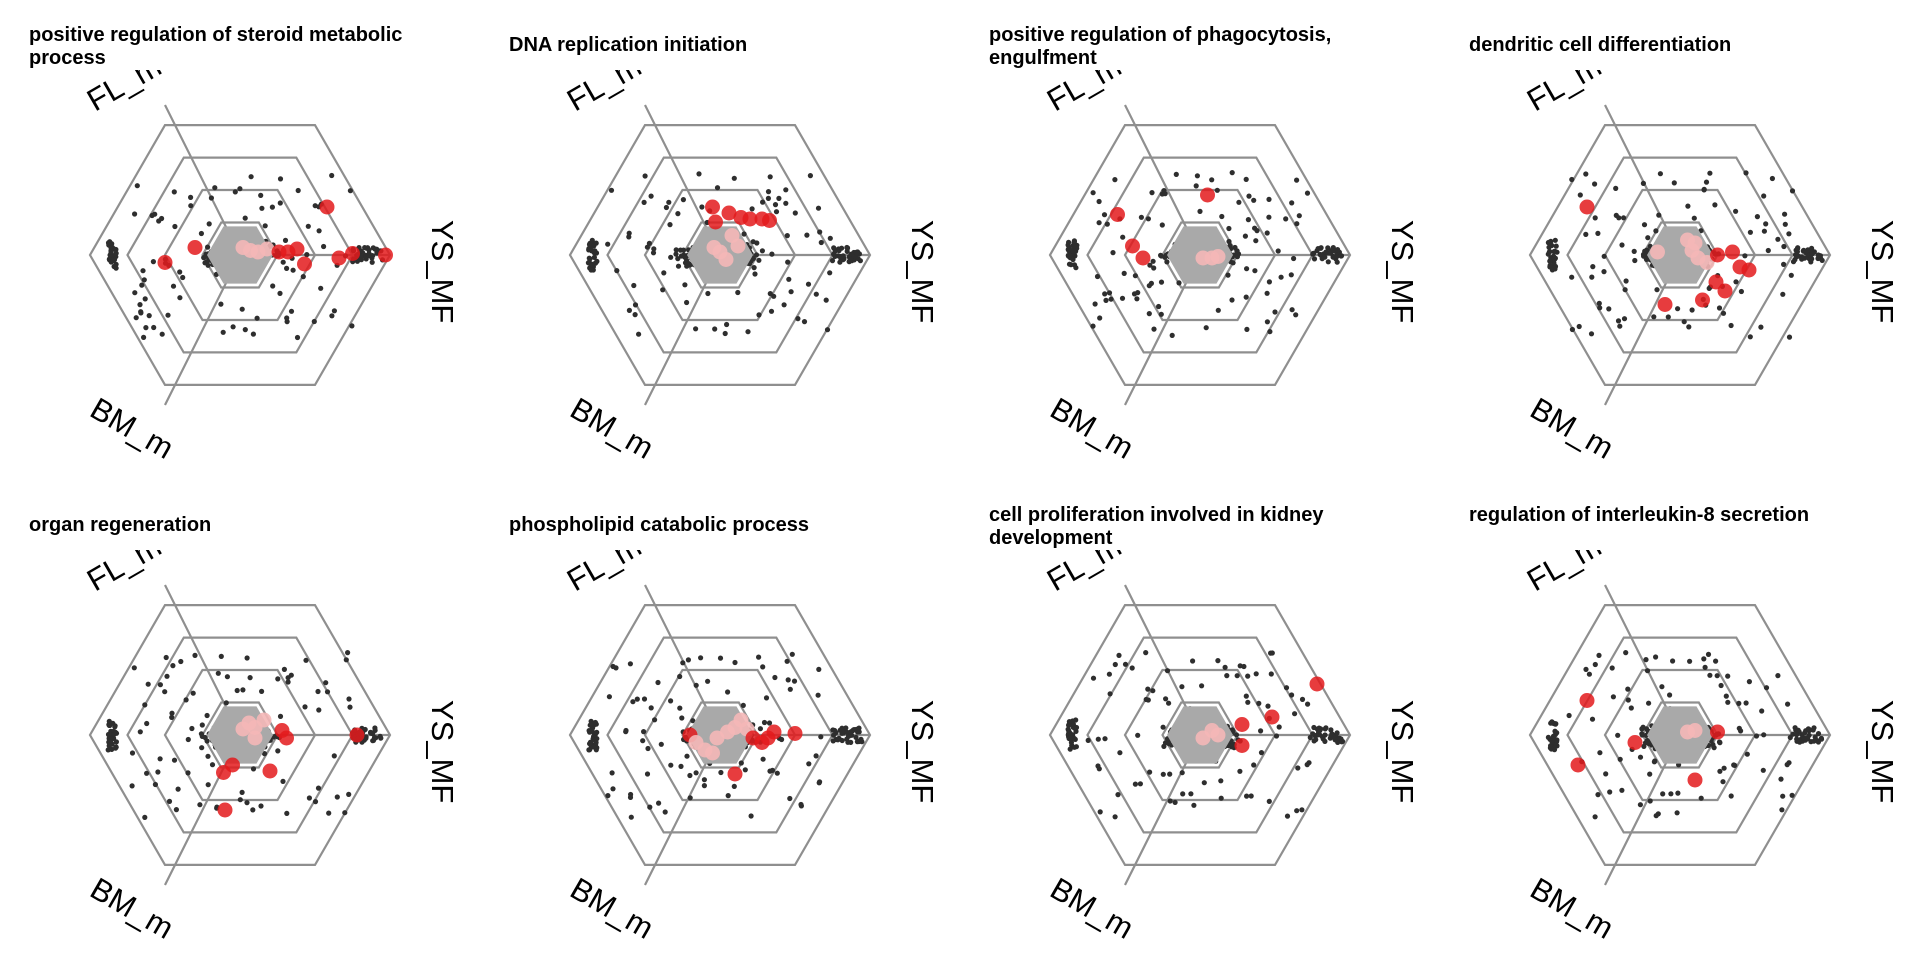 The height and width of the screenshot is (960, 1920). Describe the element at coordinates (922, 271) in the screenshot. I see `axis-label-ys: YS_MF` at that location.